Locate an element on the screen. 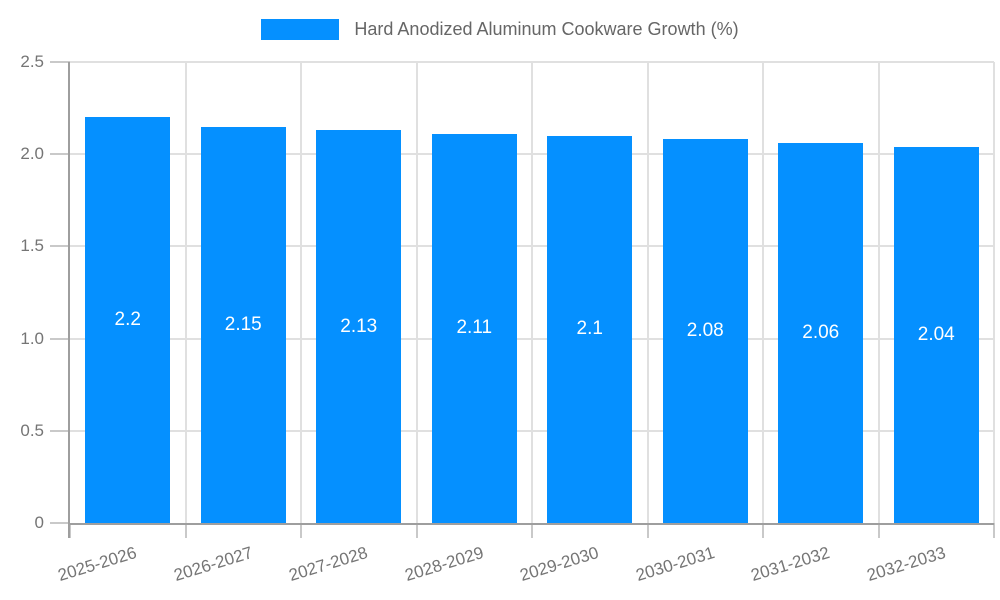 Image resolution: width=1000 pixels, height=600 pixels. bar: 2.08 is located at coordinates (705, 331).